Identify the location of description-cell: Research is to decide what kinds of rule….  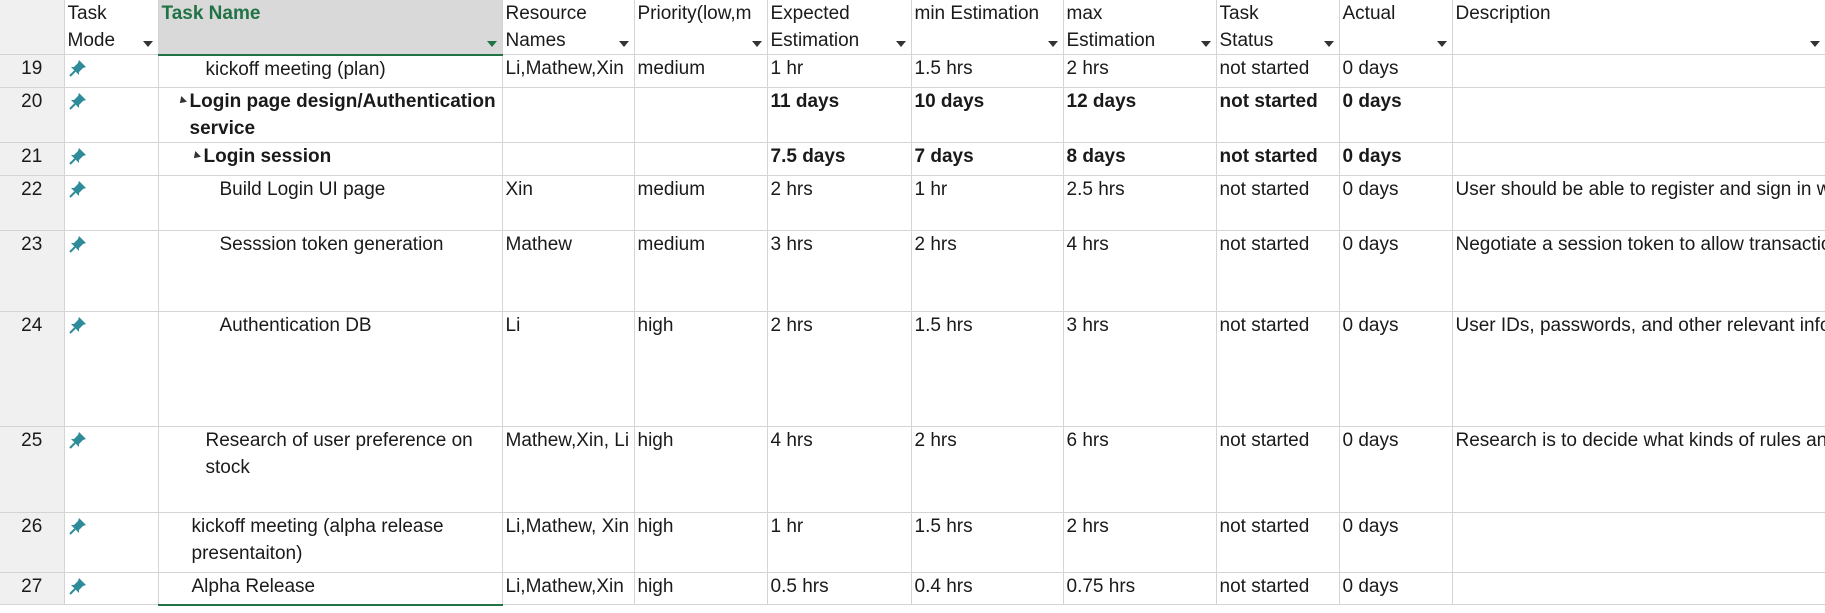
(1638, 469).